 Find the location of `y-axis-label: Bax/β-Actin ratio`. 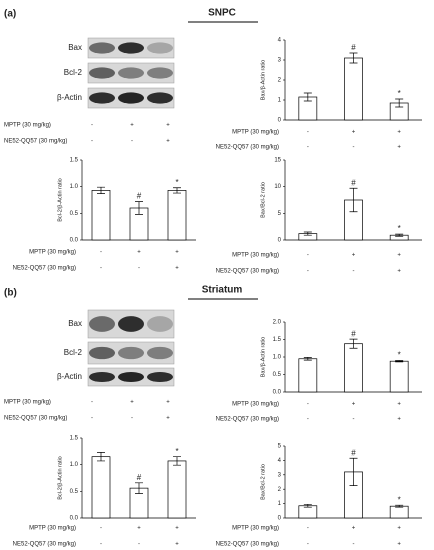

y-axis-label: Bax/β-Actin ratio is located at coordinates (263, 357).